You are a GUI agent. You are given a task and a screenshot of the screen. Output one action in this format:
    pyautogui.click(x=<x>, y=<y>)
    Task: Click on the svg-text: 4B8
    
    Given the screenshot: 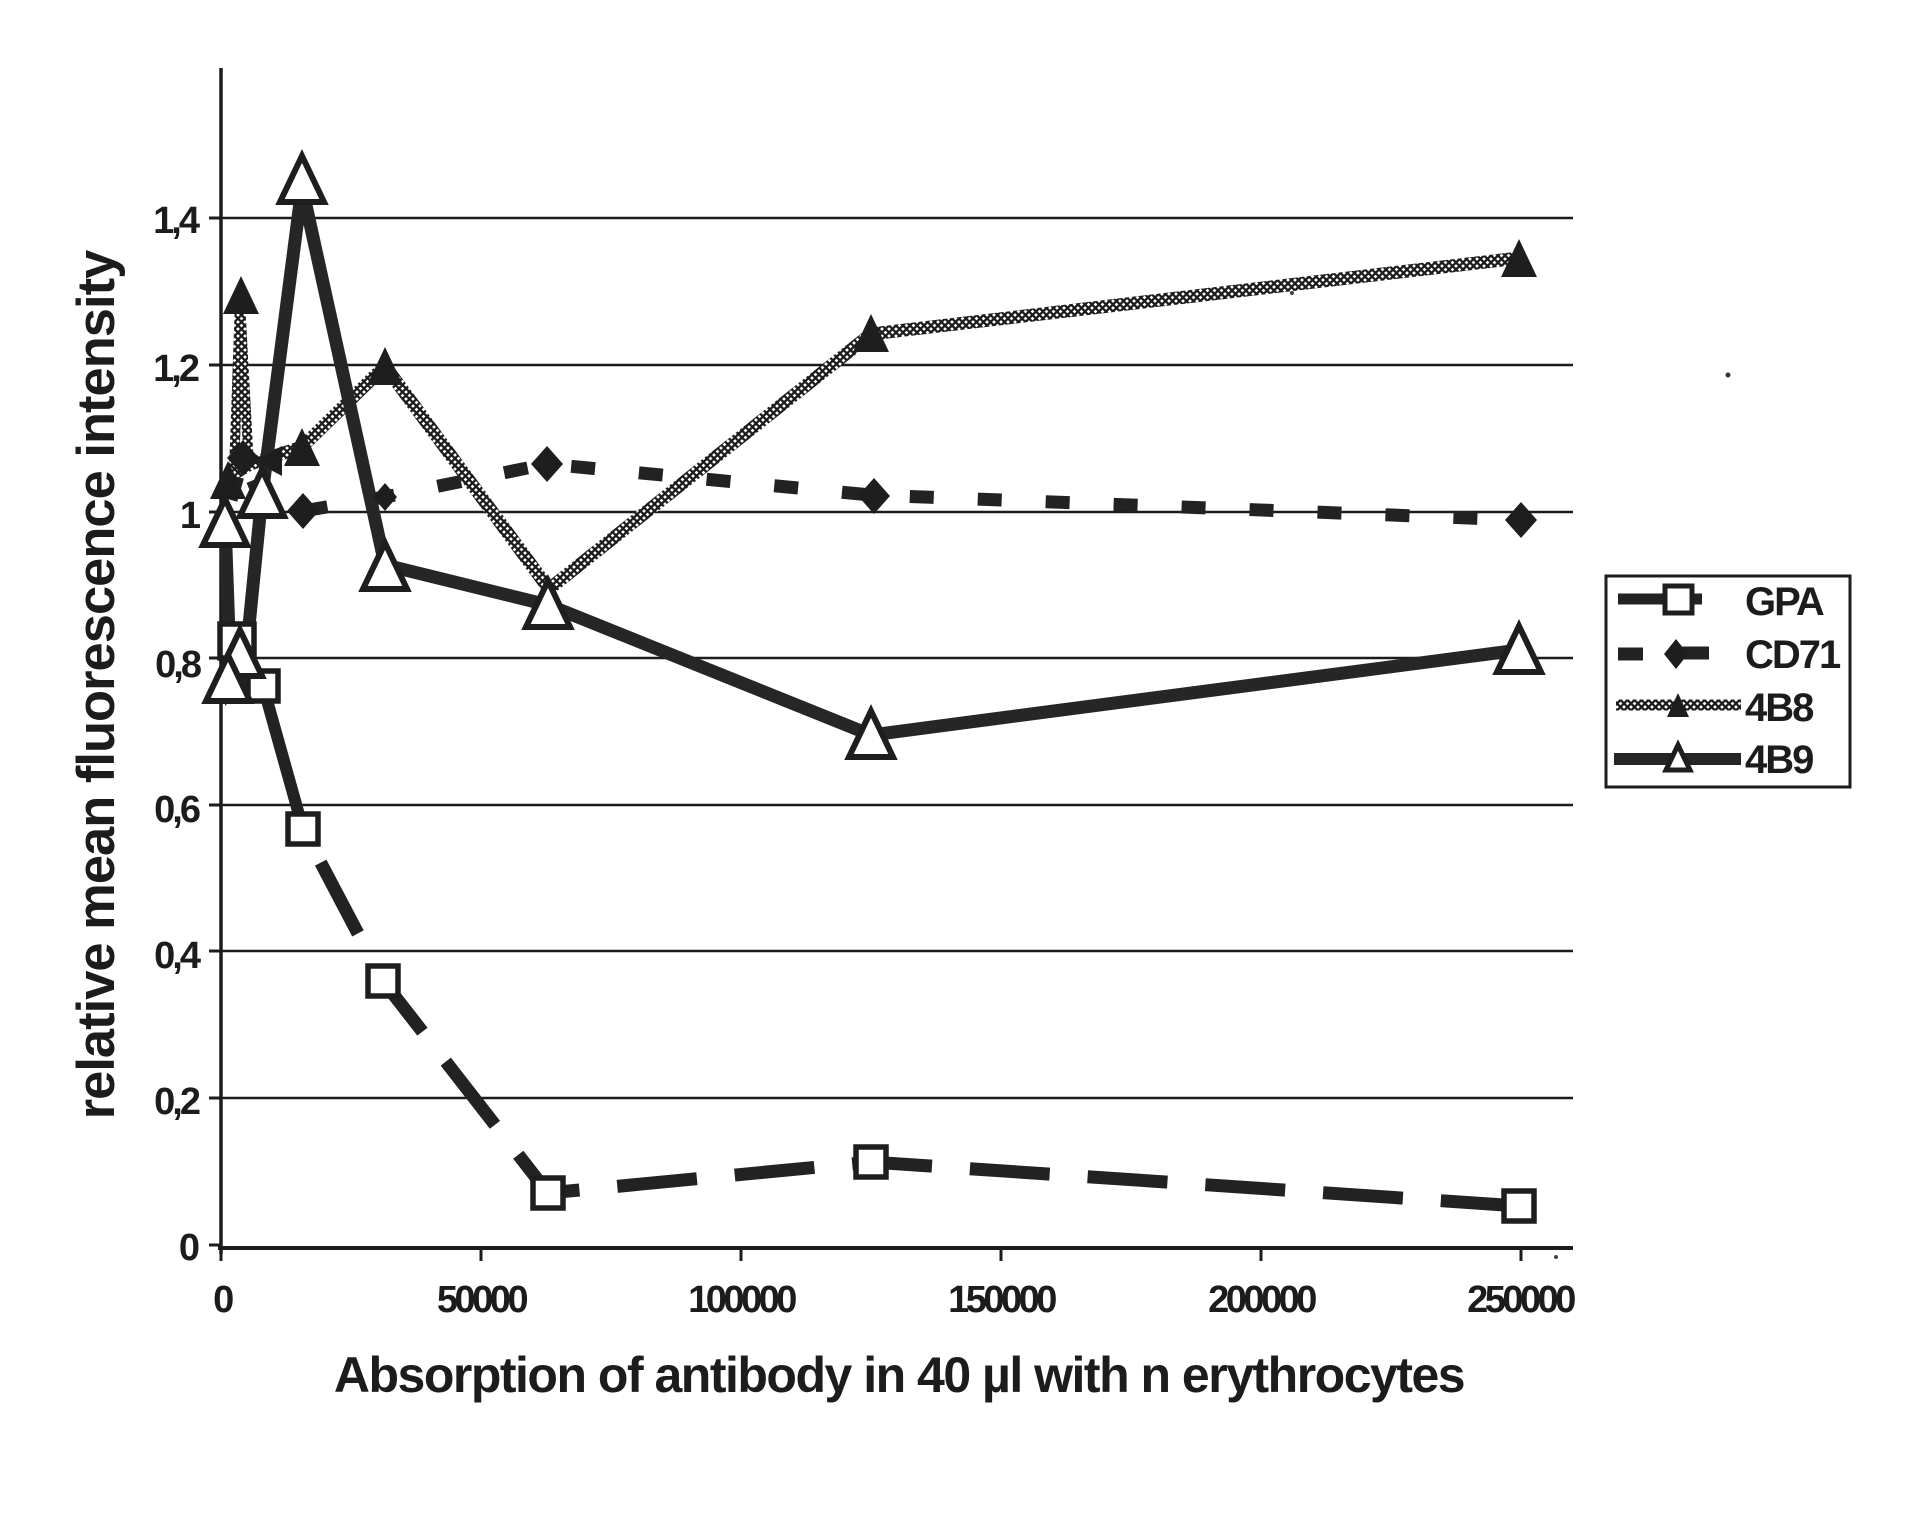 What is the action you would take?
    pyautogui.click(x=1779, y=708)
    